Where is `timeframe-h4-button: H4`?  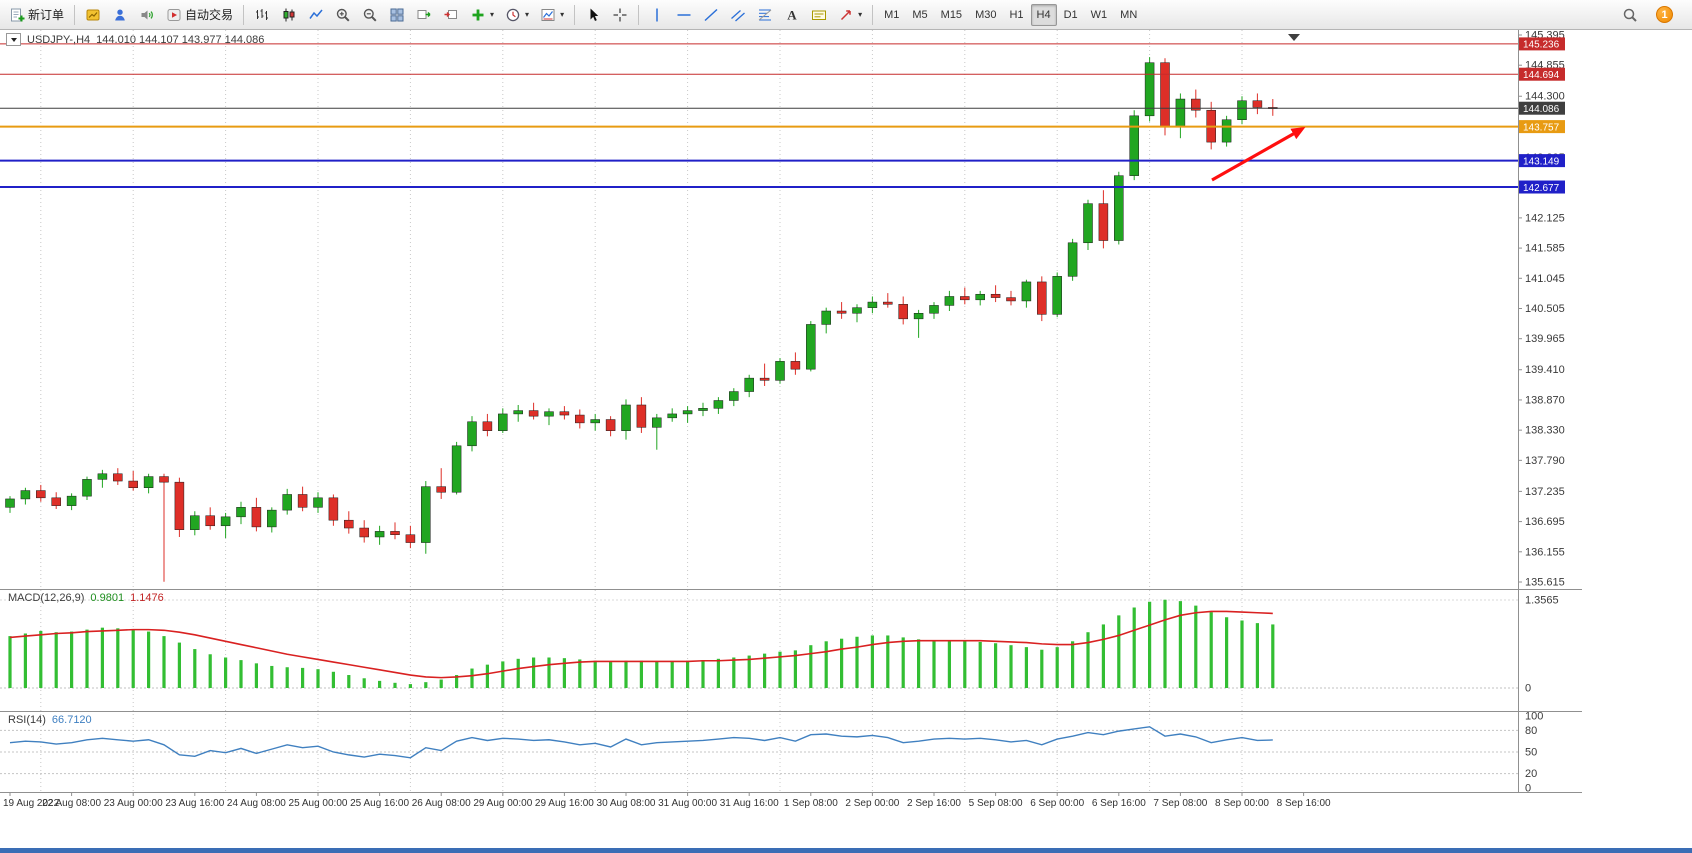 timeframe-h4-button: H4 is located at coordinates (1043, 14).